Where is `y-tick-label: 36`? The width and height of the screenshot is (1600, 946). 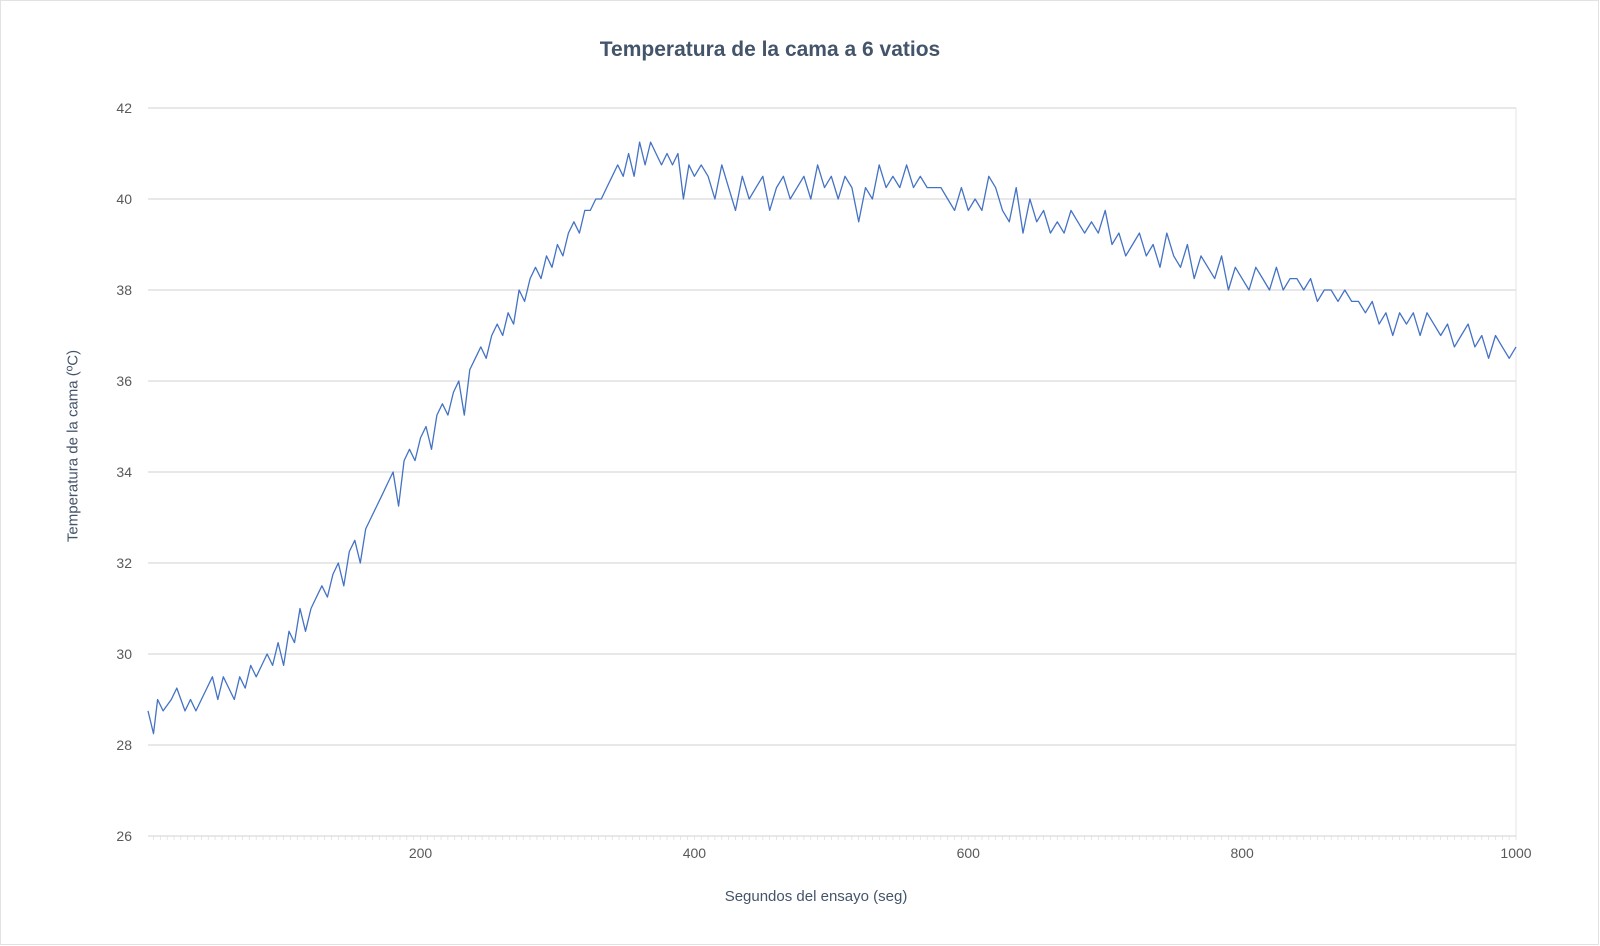
y-tick-label: 36 is located at coordinates (124, 381).